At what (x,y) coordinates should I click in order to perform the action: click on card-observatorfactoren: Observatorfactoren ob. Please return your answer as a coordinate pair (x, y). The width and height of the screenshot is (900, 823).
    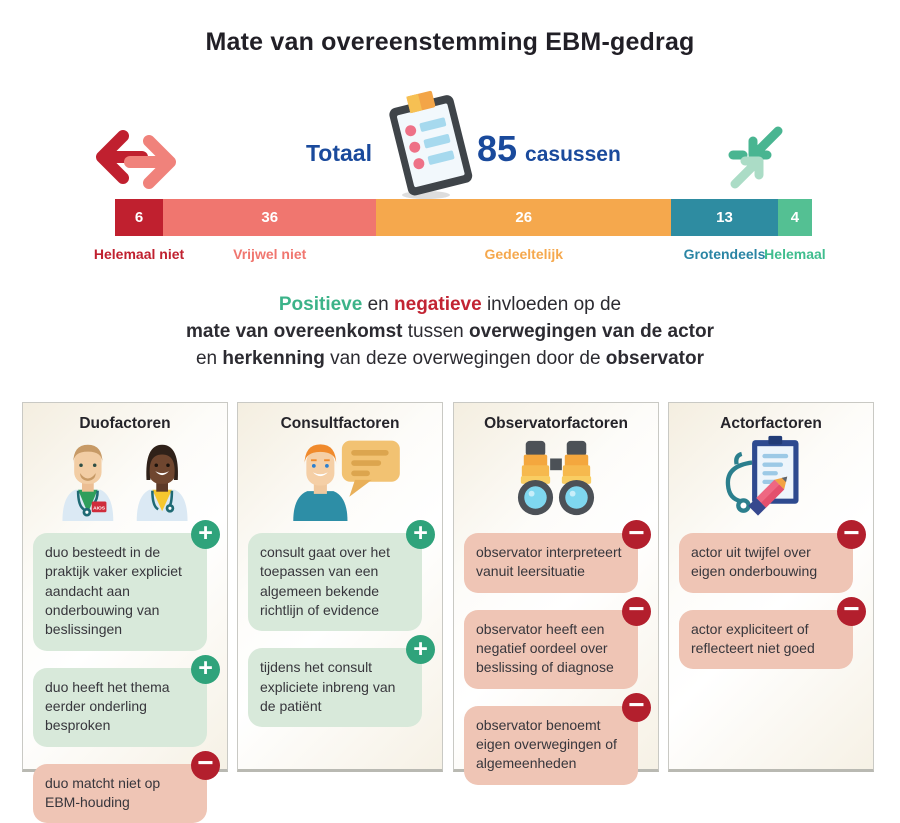
    Looking at the image, I should click on (556, 587).